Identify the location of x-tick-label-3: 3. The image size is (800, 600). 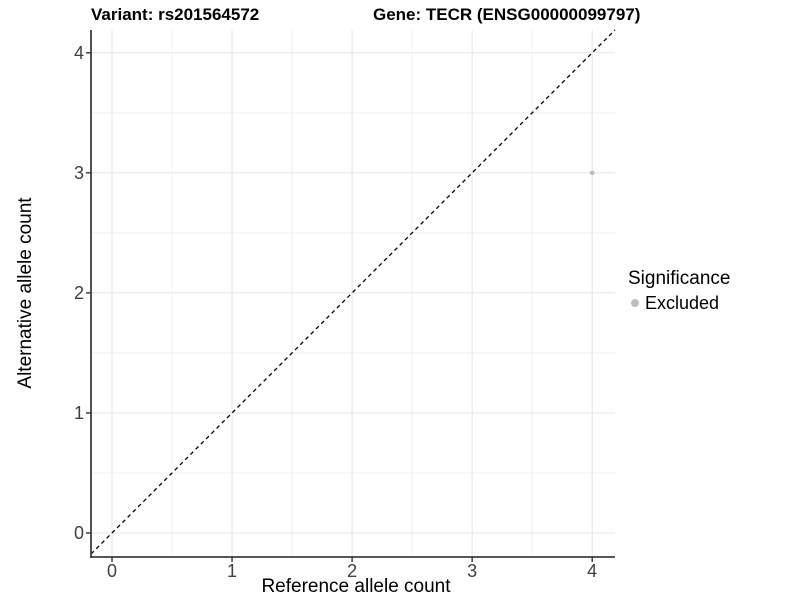
(472, 571).